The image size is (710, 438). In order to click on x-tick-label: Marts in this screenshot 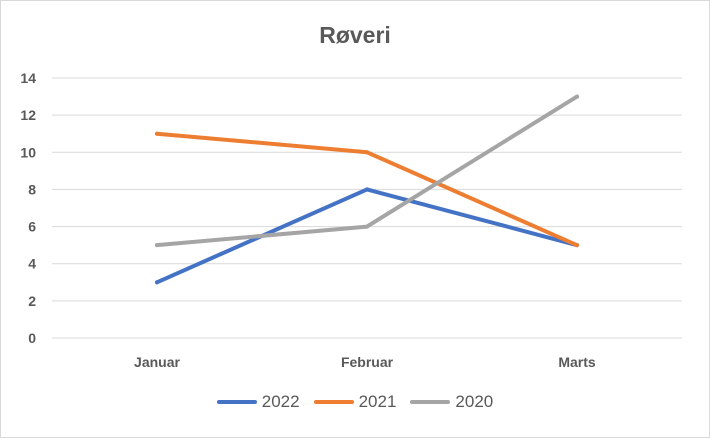, I will do `click(577, 362)`.